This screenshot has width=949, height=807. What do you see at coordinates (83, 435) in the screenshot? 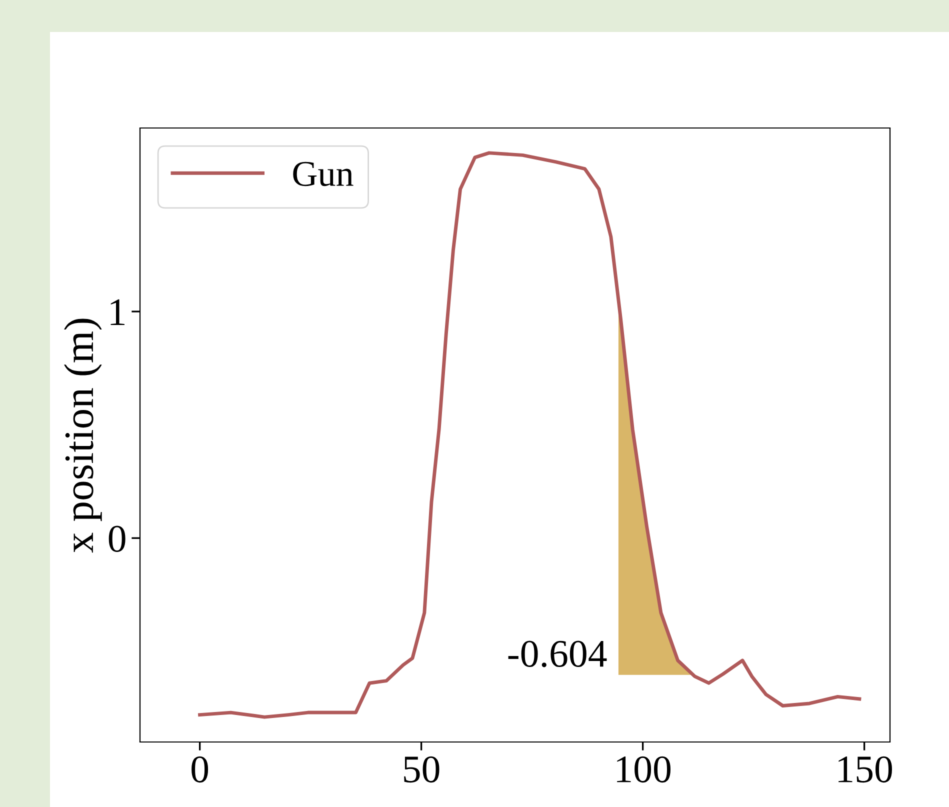
I see `y-axis-title: x position (m)` at bounding box center [83, 435].